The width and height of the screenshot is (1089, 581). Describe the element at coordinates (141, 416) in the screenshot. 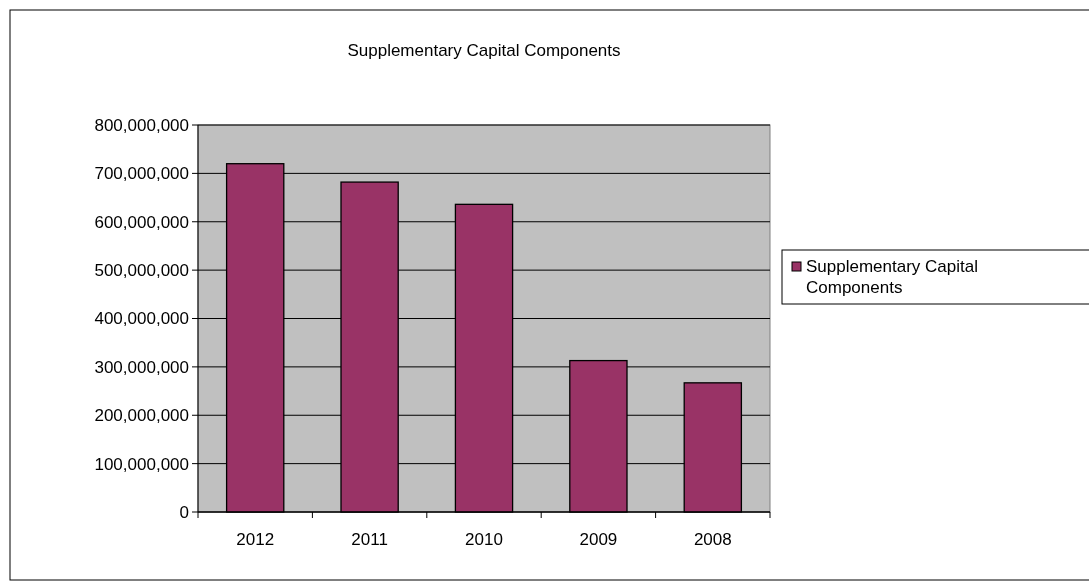

I see `y-tick-label: 200,000,000` at that location.